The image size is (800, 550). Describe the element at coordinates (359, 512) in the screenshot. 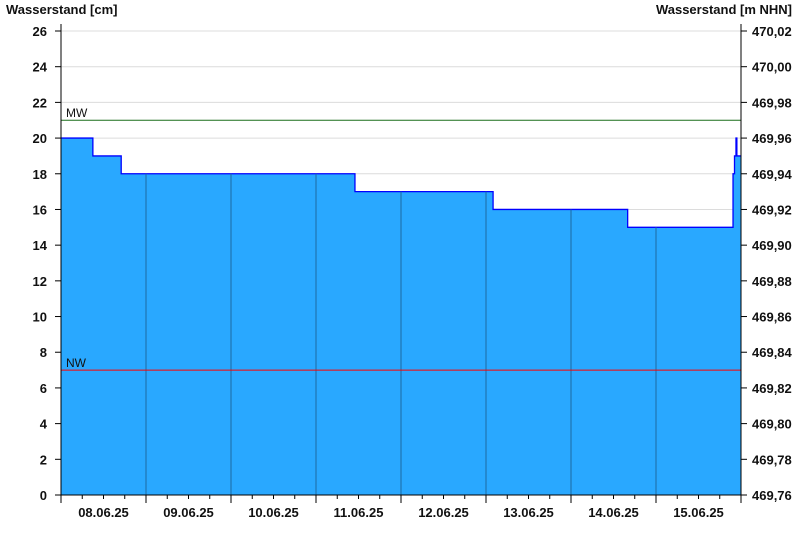

I see `x-tick-label: 11.06.25` at that location.